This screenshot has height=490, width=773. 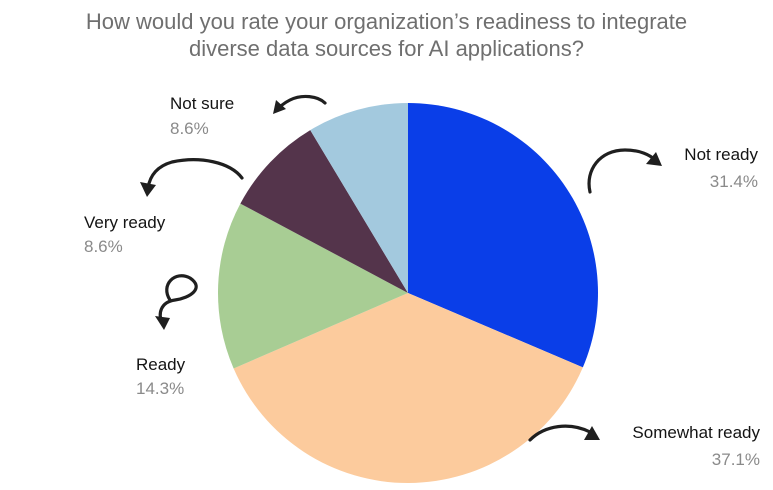 I want to click on label-not-sure-value: 8.6%, so click(x=189, y=128).